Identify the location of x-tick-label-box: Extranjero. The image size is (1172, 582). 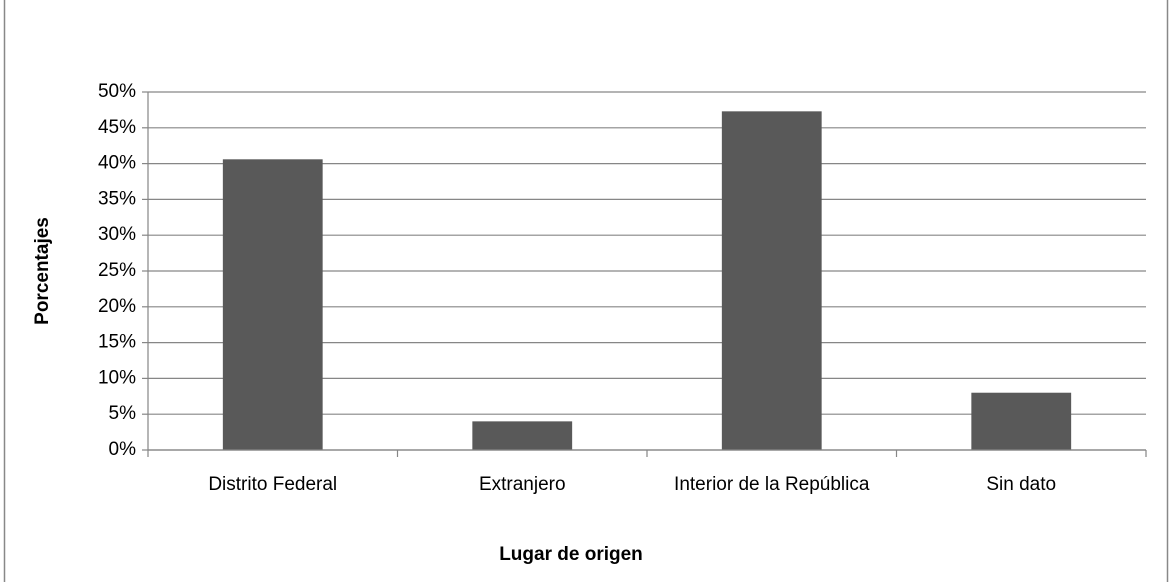
(522, 484).